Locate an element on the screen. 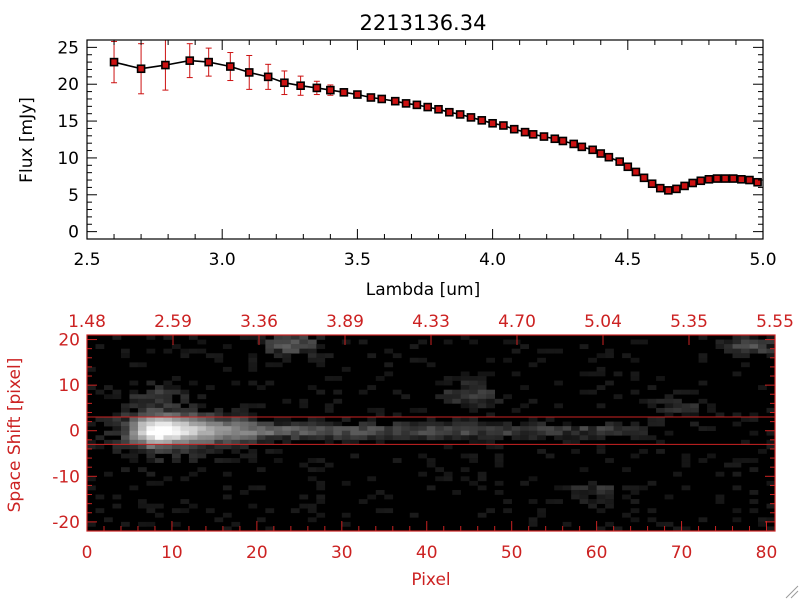 The height and width of the screenshot is (600, 800). image-top-tick-label: 5.04 is located at coordinates (603, 322).